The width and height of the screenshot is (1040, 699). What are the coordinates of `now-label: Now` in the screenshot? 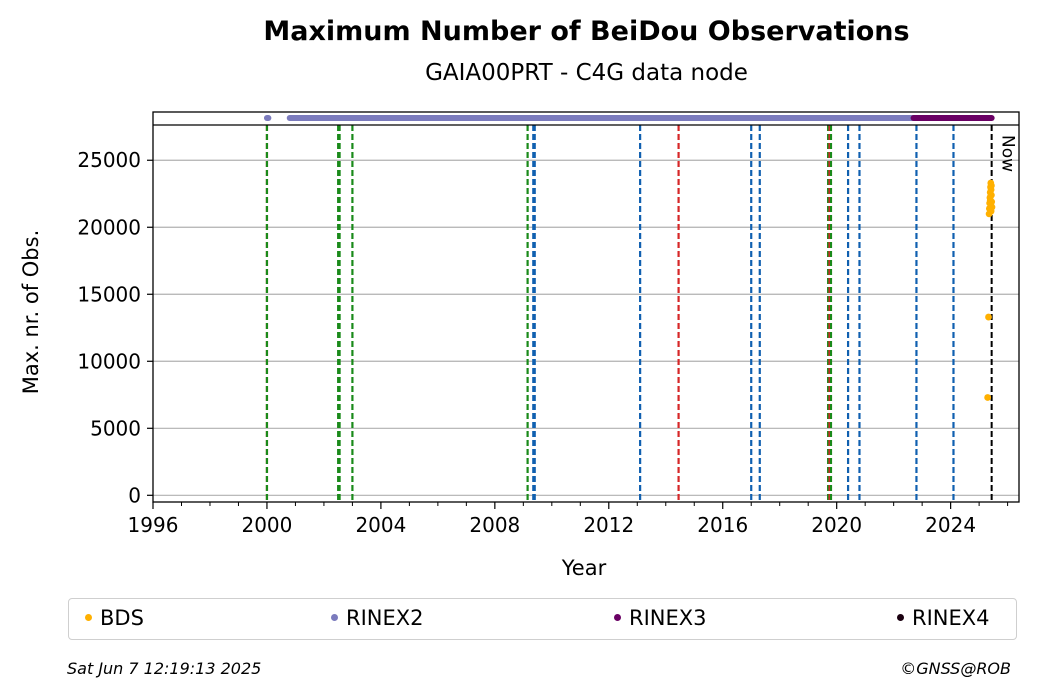 It's located at (1008, 153).